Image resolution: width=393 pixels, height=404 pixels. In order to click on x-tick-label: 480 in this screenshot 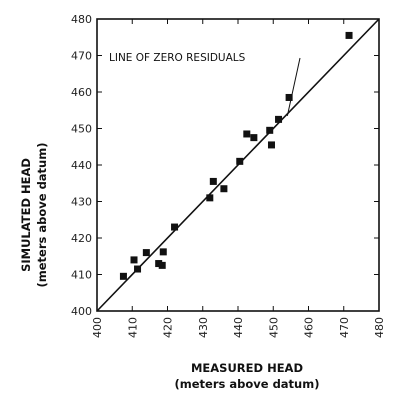, I will do `click(379, 327)`.